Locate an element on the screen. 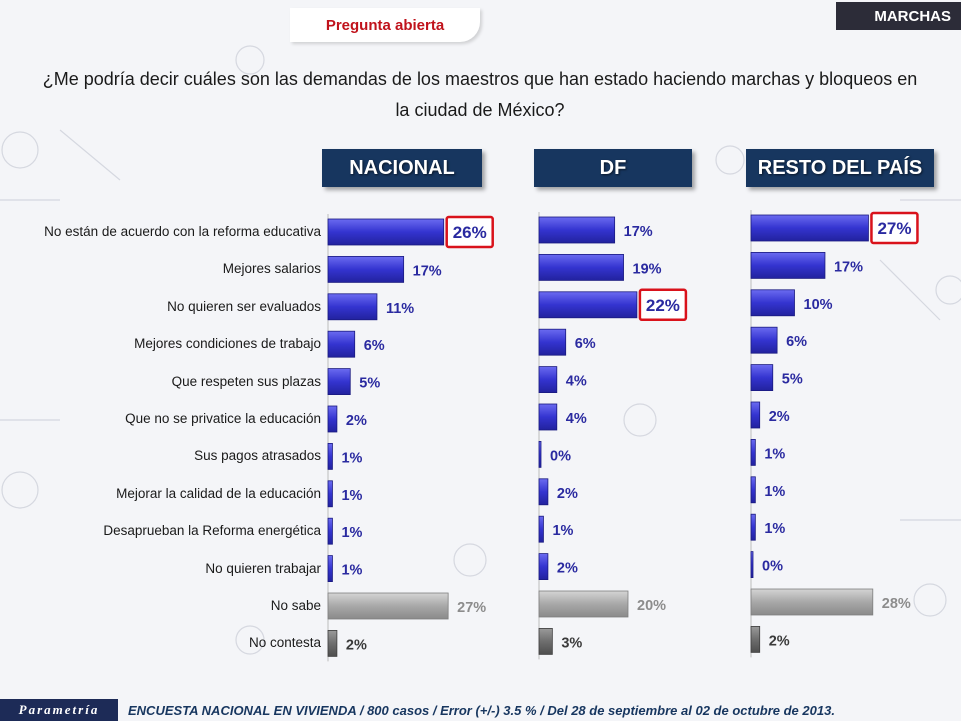 The width and height of the screenshot is (961, 721). category-label: Desaprueban la Reforma energética is located at coordinates (212, 531).